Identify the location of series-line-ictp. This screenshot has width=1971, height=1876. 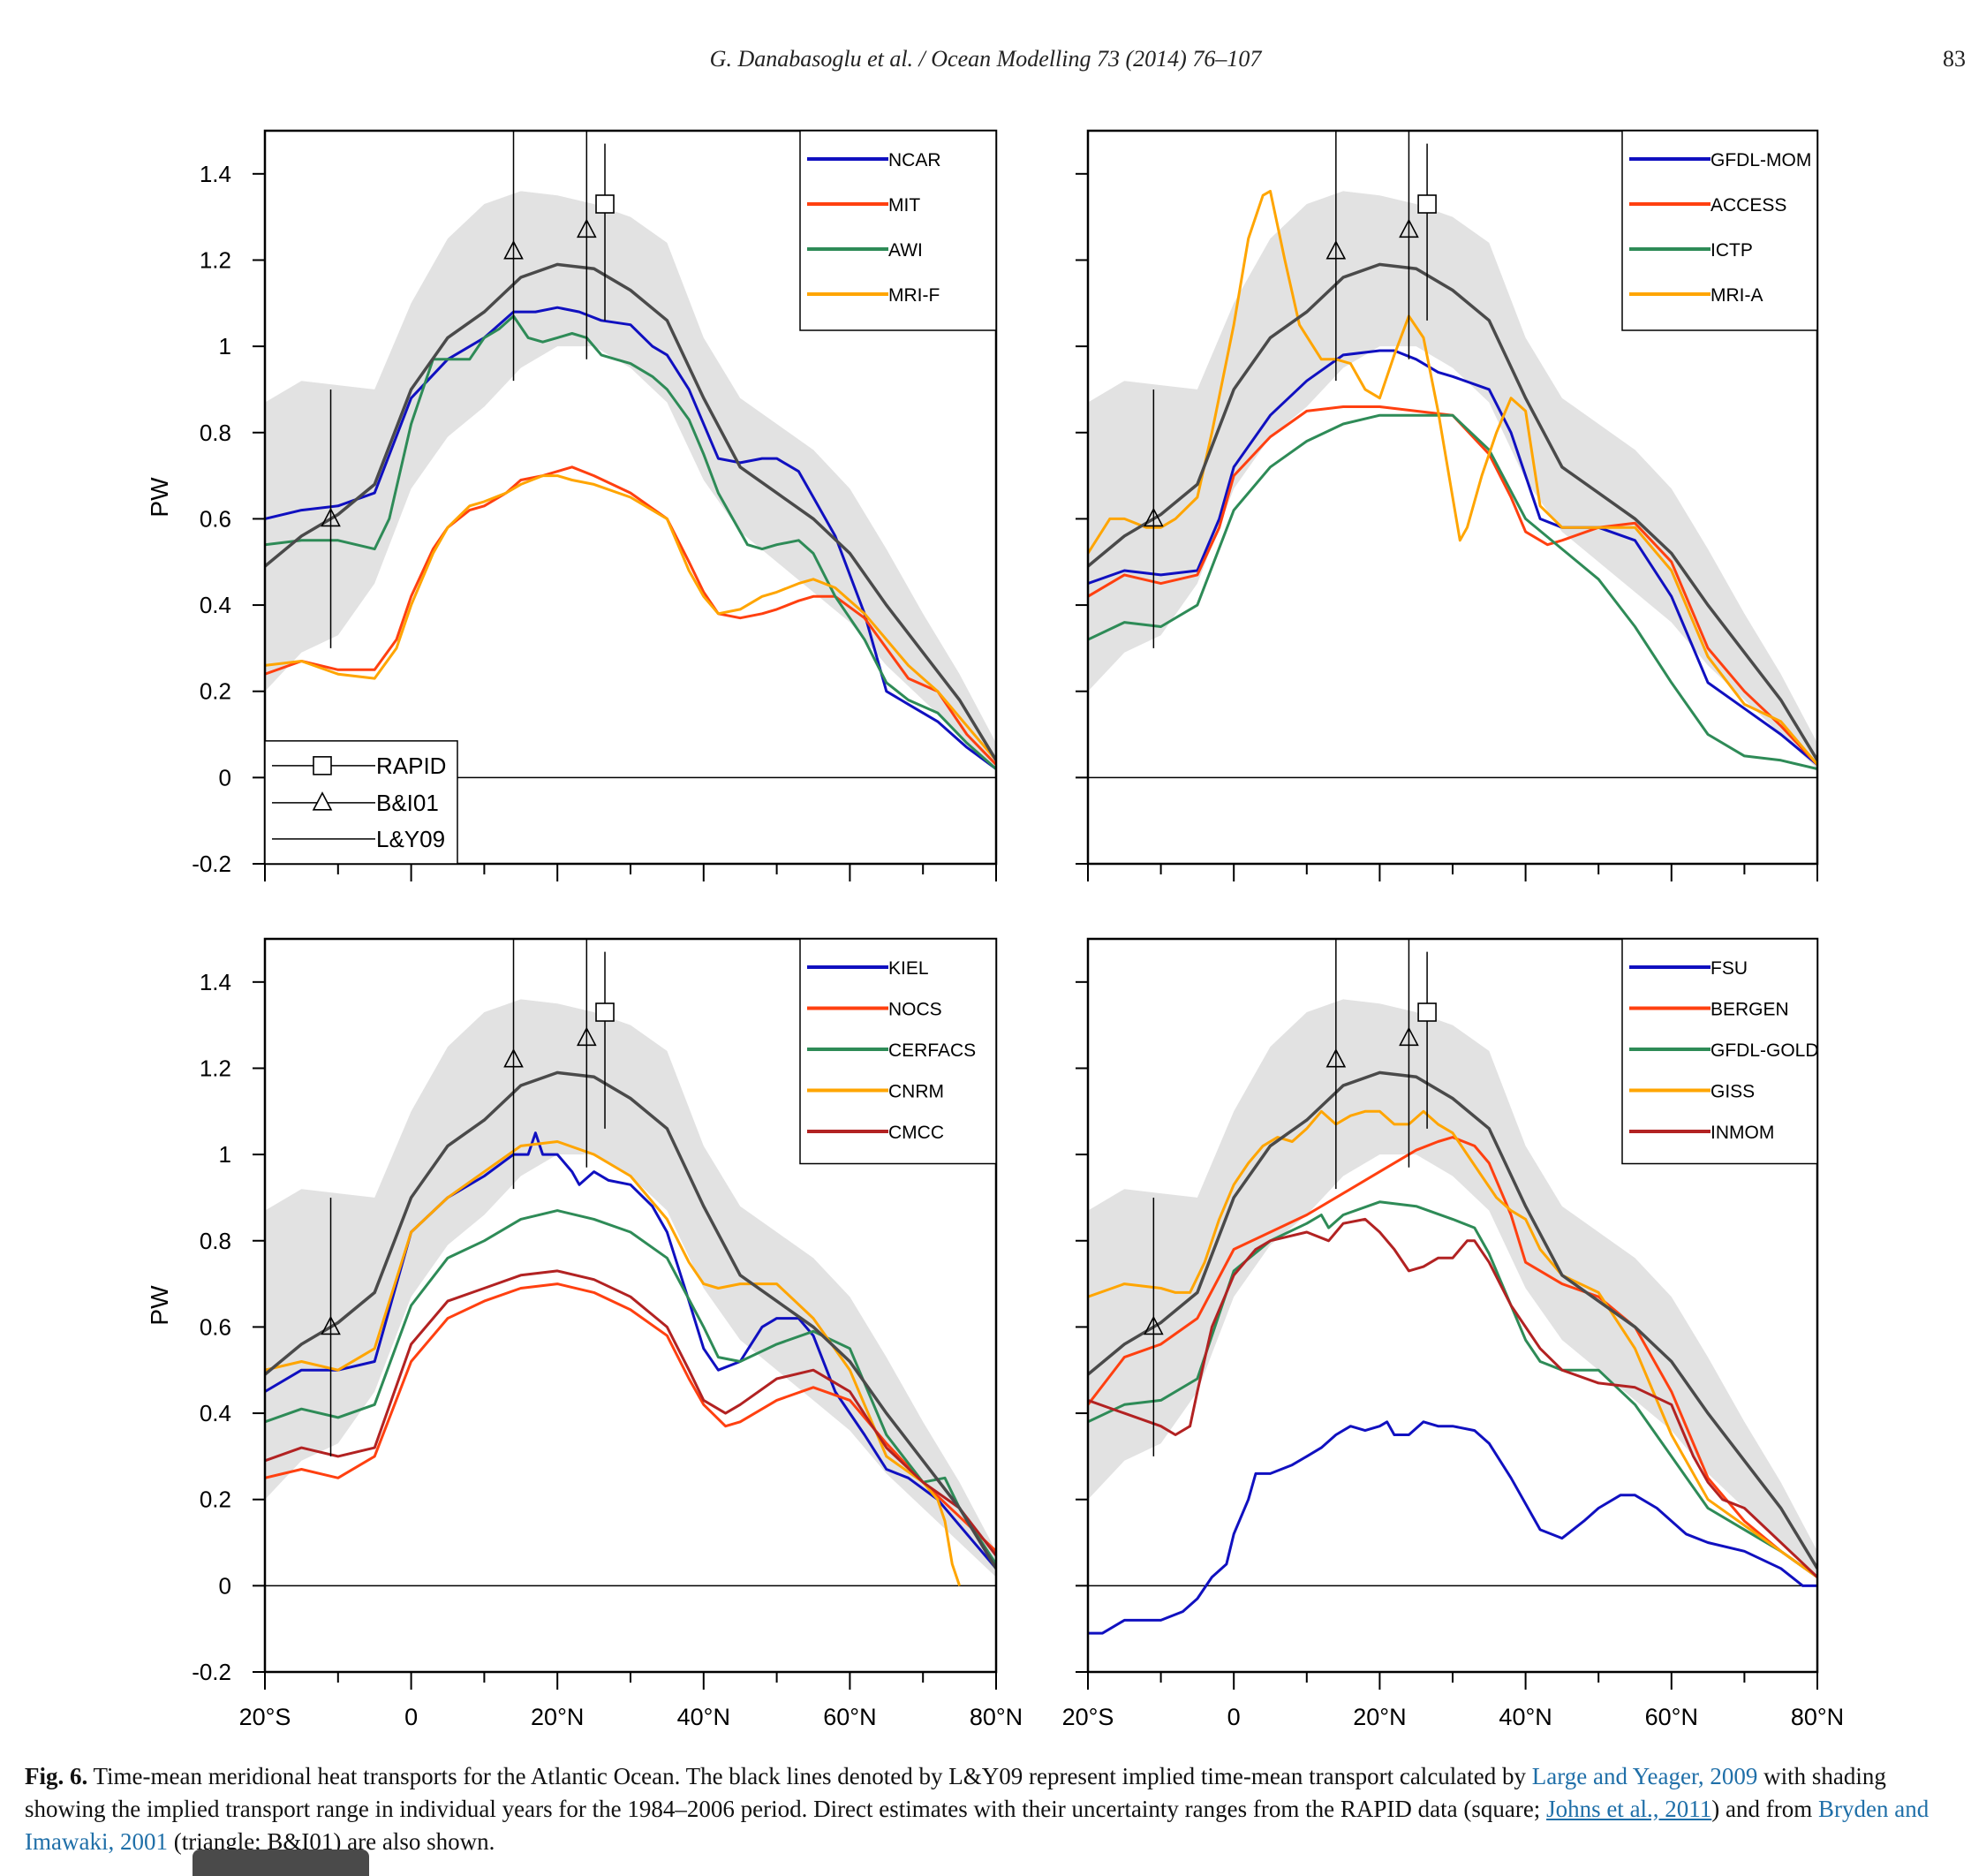
(1452, 592).